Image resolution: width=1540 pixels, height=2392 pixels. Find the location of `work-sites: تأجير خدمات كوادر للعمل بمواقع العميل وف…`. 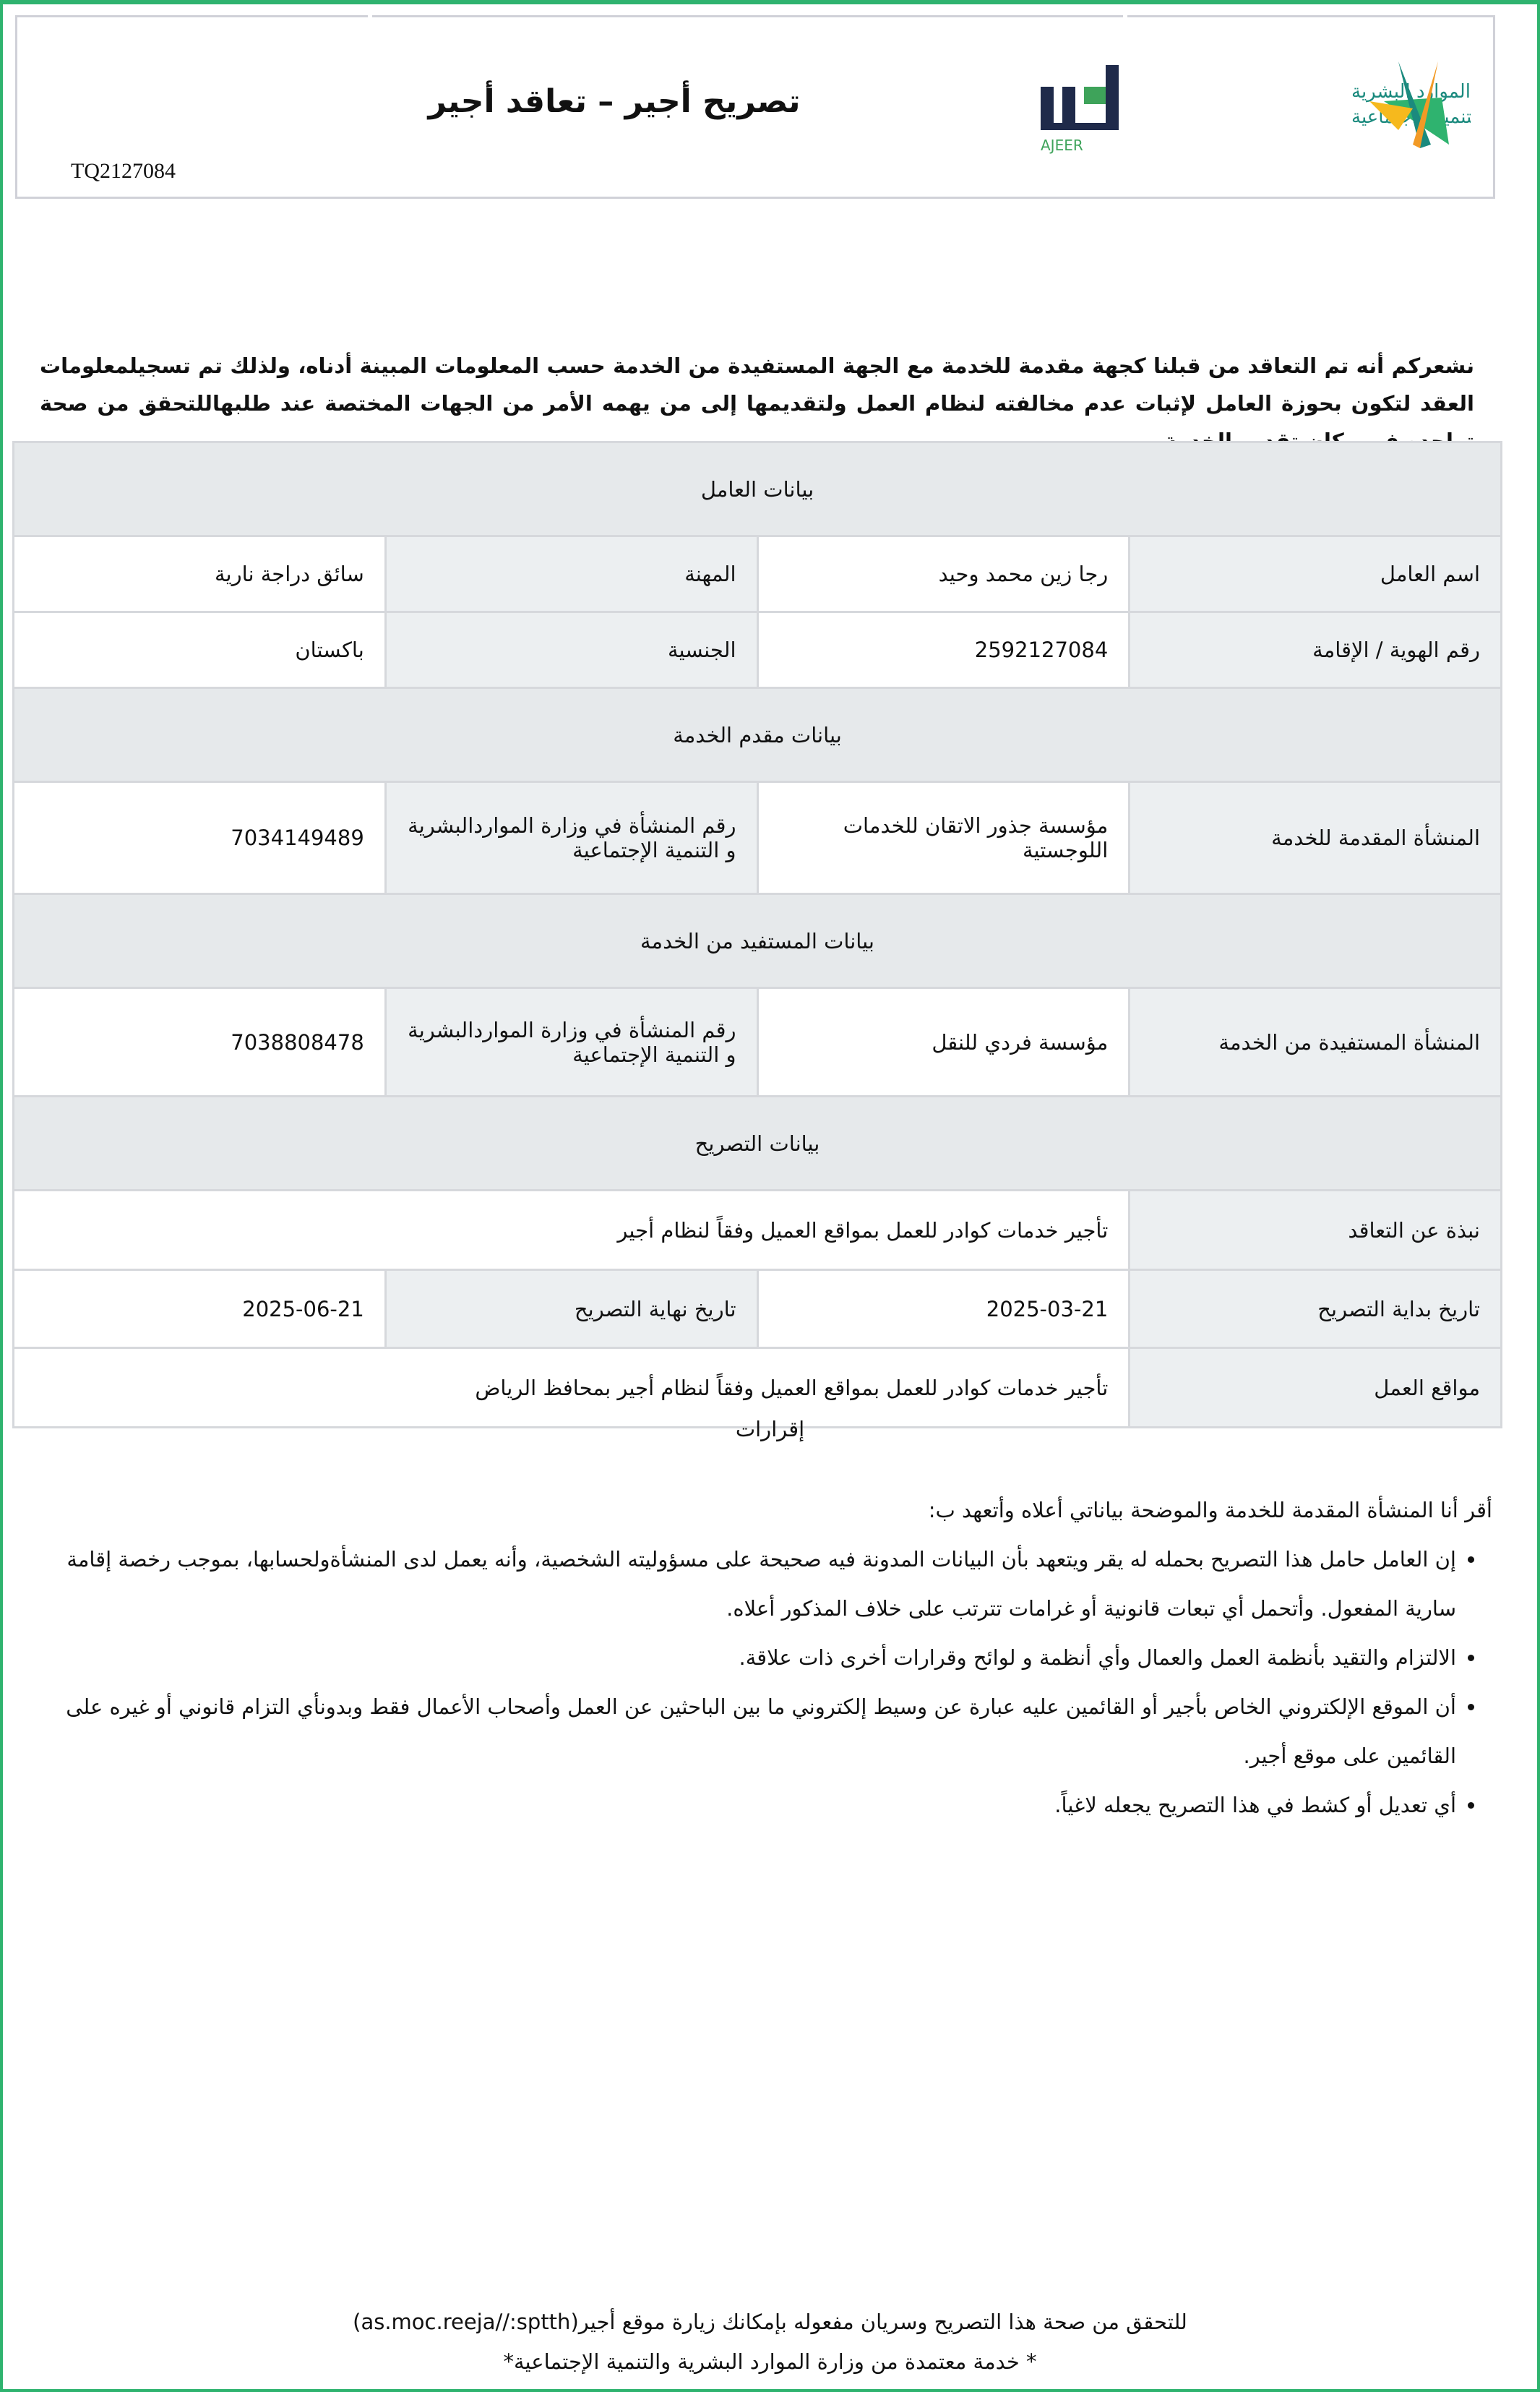

work-sites: تأجير خدمات كوادر للعمل بمواقع العميل وف… is located at coordinates (571, 1388).